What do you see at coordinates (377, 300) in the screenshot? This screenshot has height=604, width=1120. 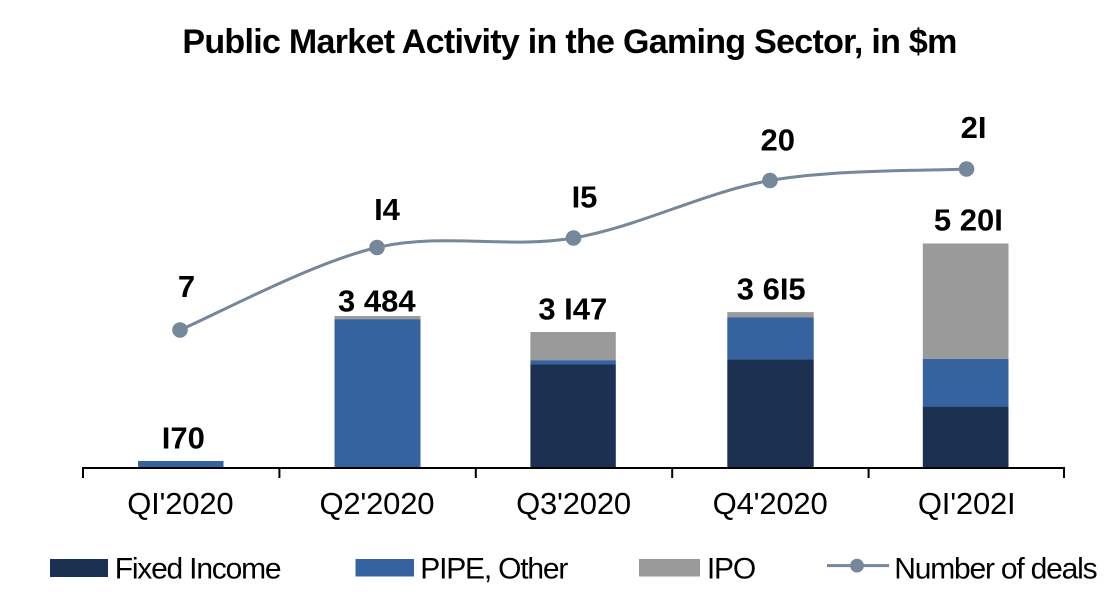 I see `svg-text: 3 484` at bounding box center [377, 300].